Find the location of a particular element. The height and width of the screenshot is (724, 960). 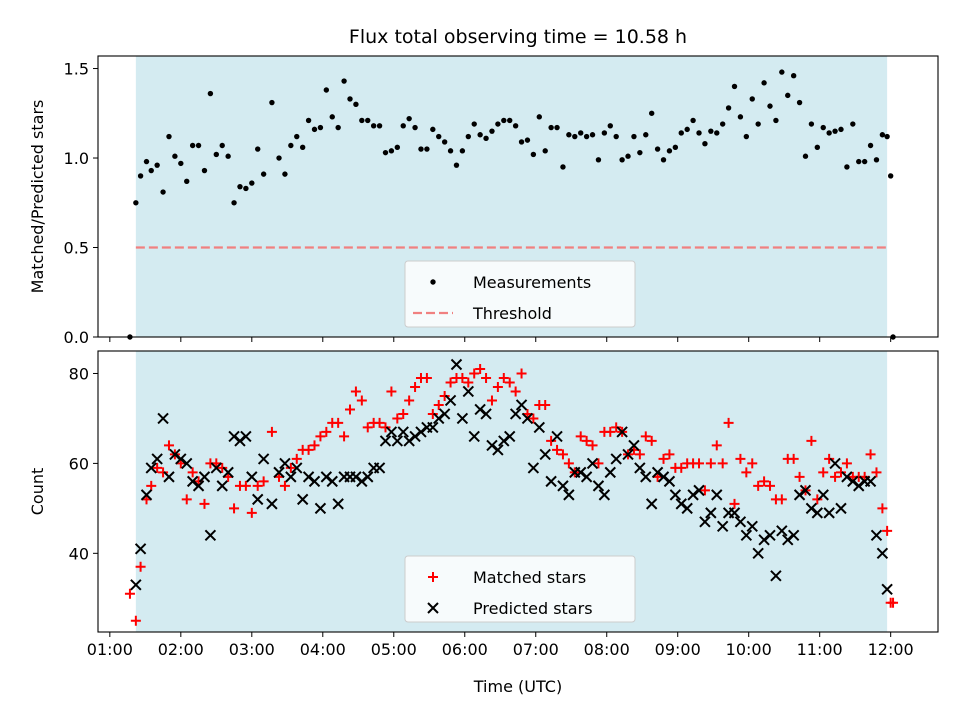

y-tick-label: 0.0 is located at coordinates (76, 337).